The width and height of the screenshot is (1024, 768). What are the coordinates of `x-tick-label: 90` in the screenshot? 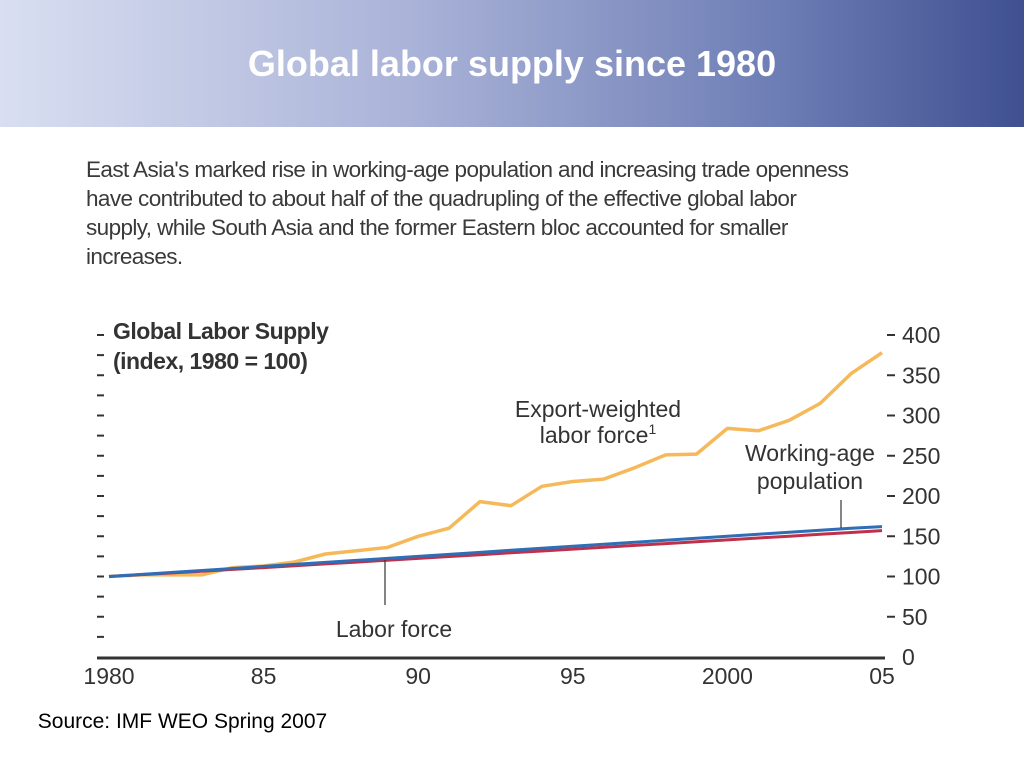 It's located at (418, 676).